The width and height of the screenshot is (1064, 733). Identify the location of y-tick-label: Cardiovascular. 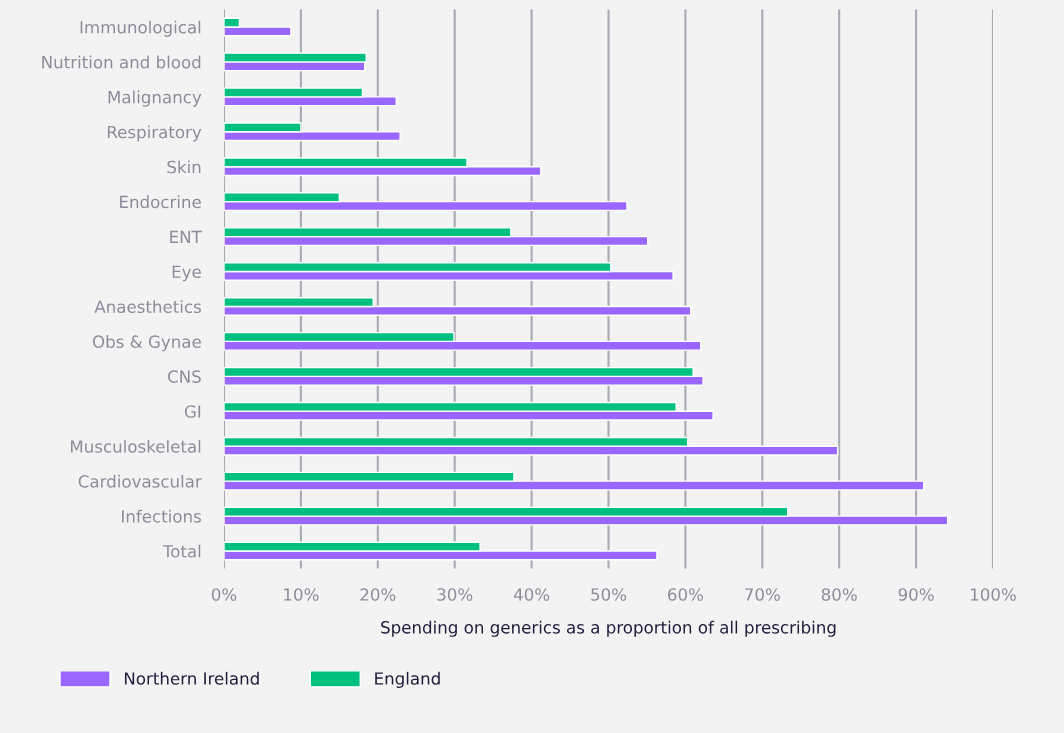
(140, 481).